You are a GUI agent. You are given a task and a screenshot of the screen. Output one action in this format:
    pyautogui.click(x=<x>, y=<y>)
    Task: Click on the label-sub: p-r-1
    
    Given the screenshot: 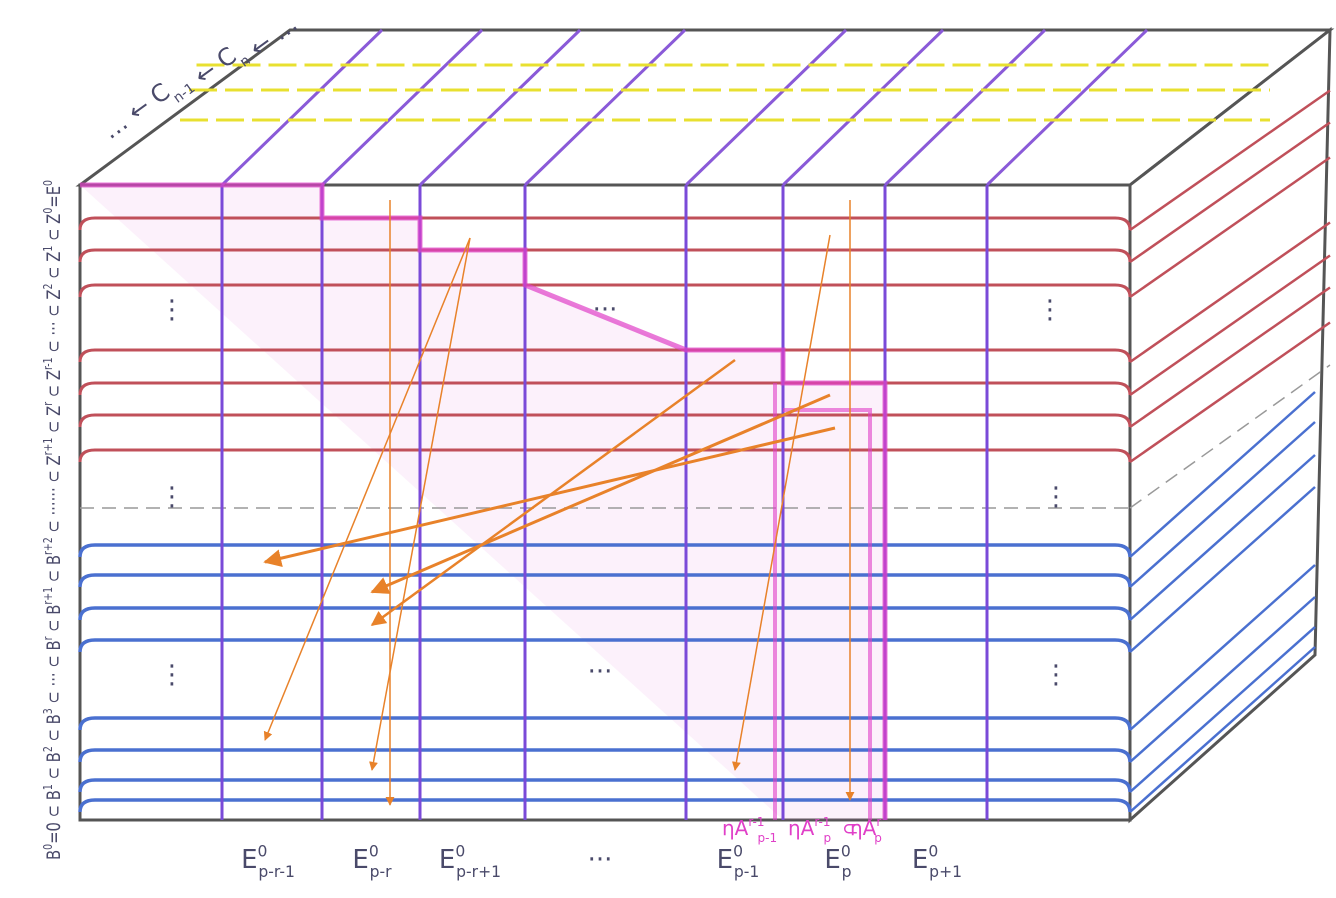 What is the action you would take?
    pyautogui.click(x=276, y=872)
    